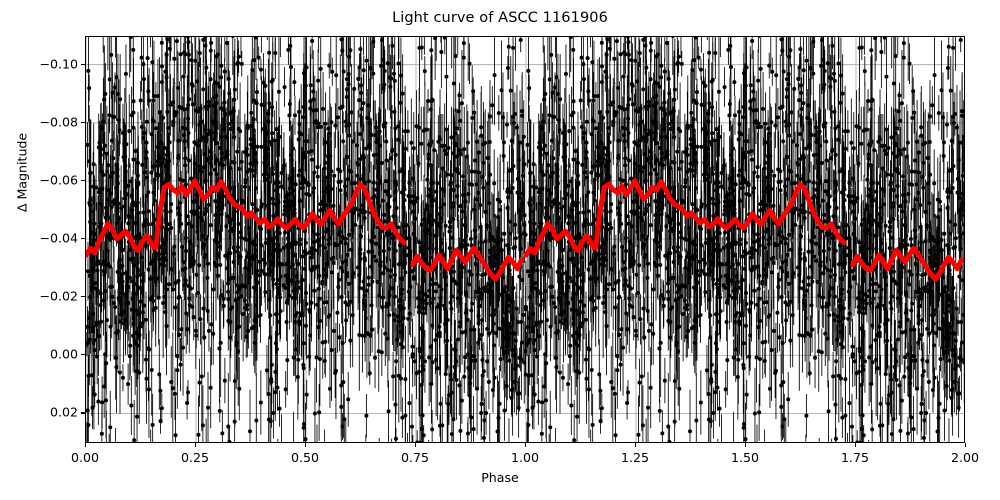 The width and height of the screenshot is (1000, 500). I want to click on chart-title: Light curve of ASCC 1161906, so click(500, 18).